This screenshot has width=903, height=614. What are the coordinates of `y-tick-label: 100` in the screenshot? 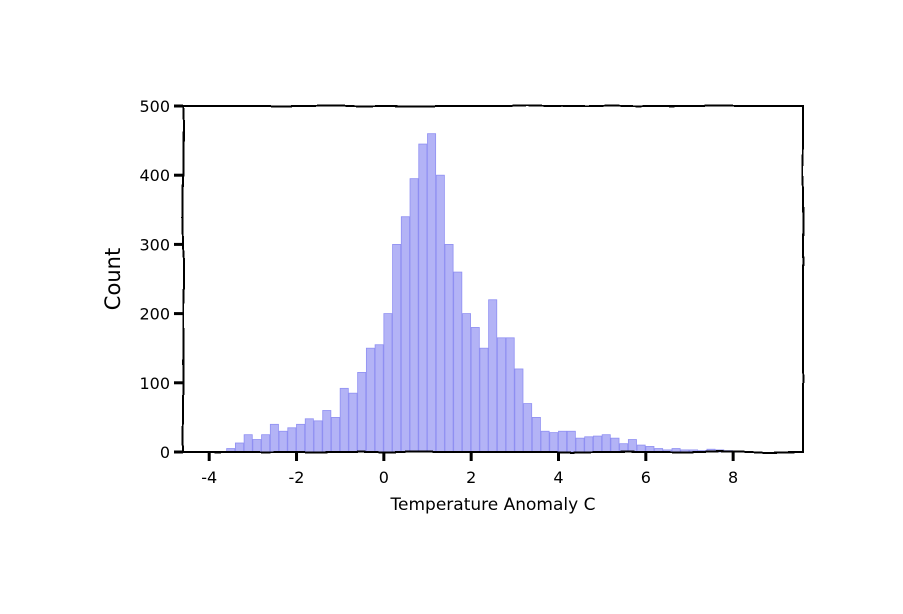 It's located at (154, 383).